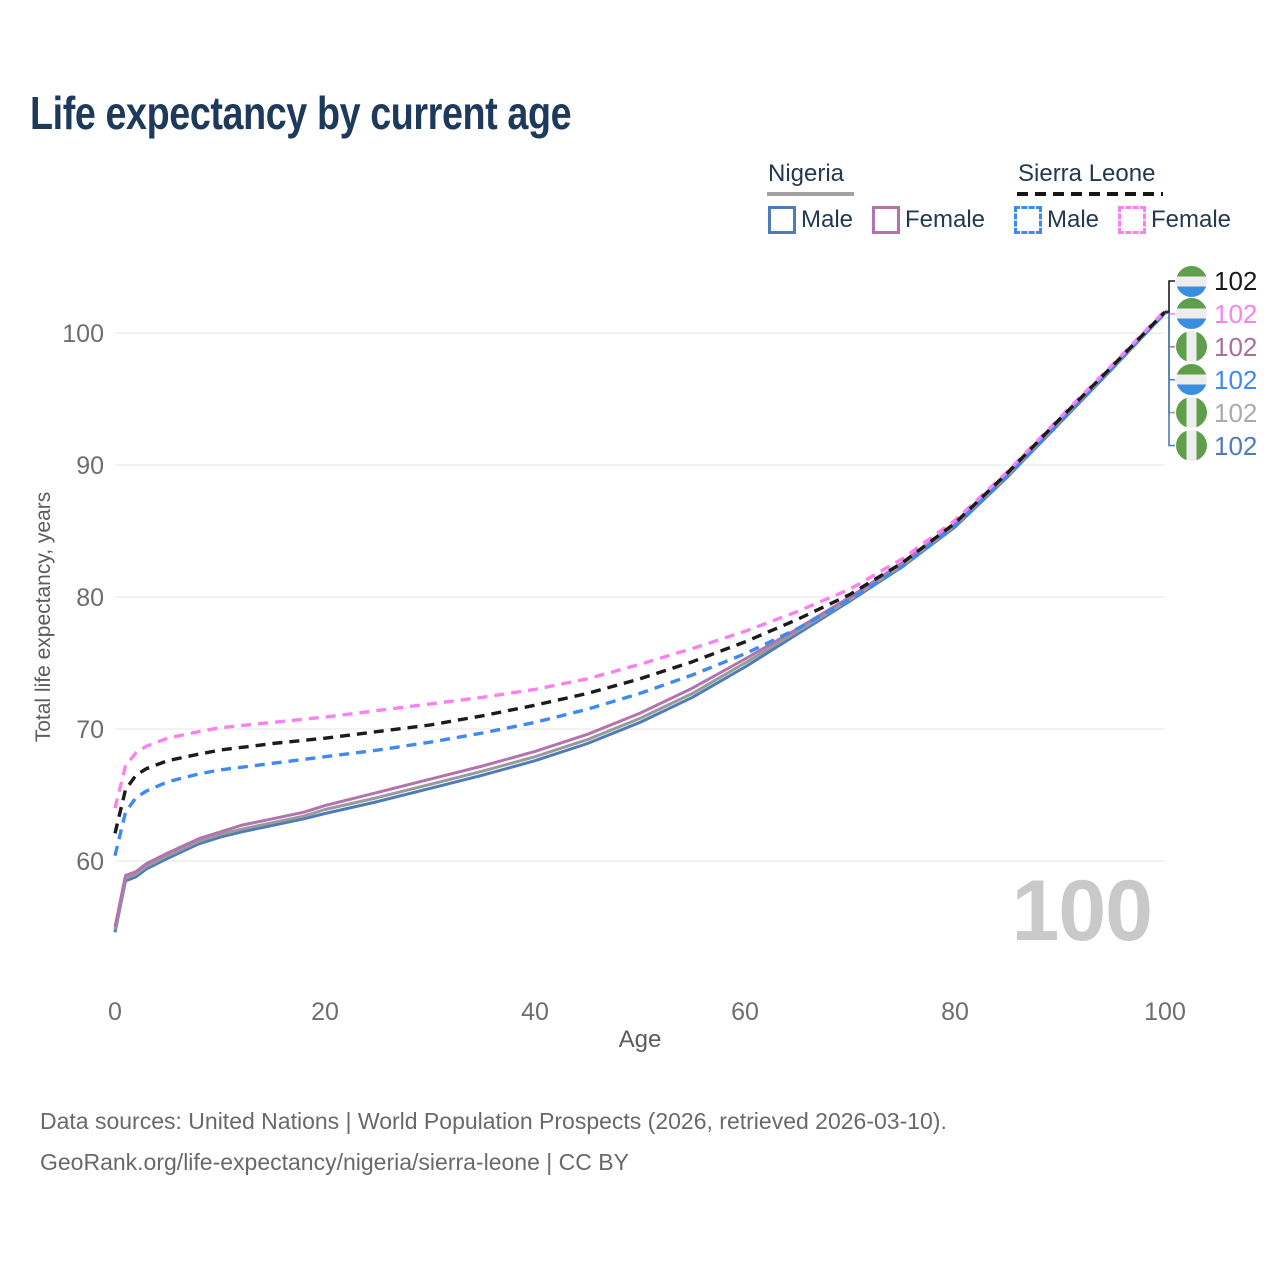  I want to click on end-label-connector-sierra-leone-average, so click(1170, 296).